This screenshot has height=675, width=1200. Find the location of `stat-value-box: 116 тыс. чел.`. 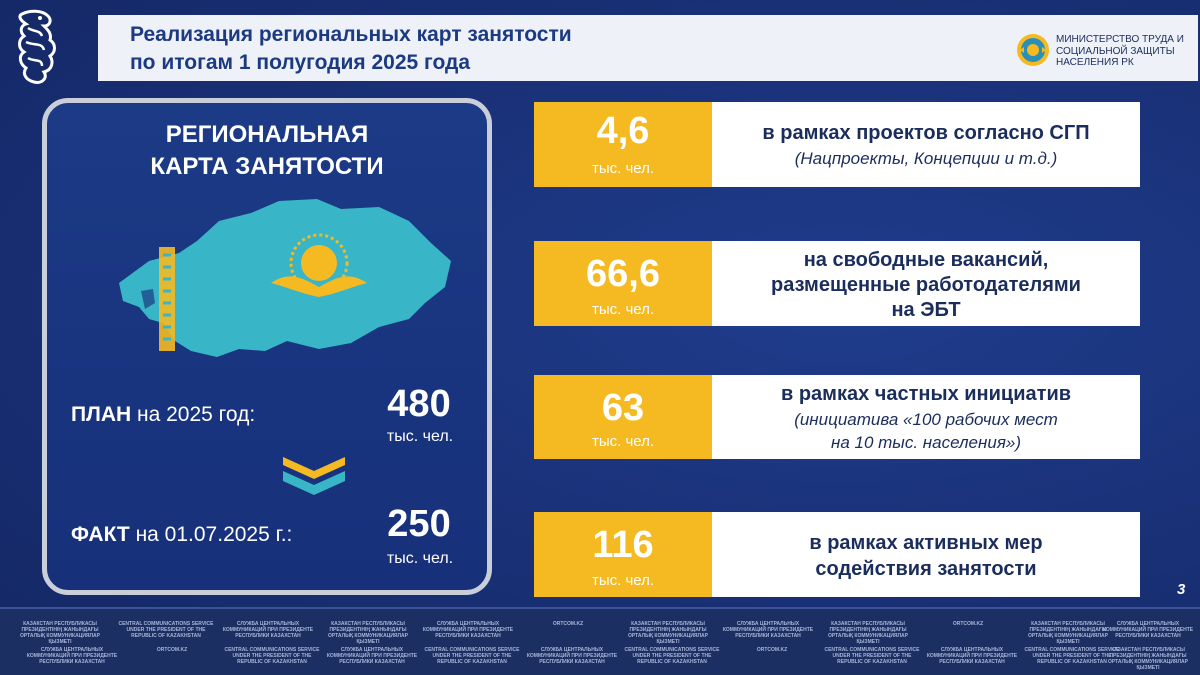

stat-value-box: 116 тыс. чел. is located at coordinates (623, 554).